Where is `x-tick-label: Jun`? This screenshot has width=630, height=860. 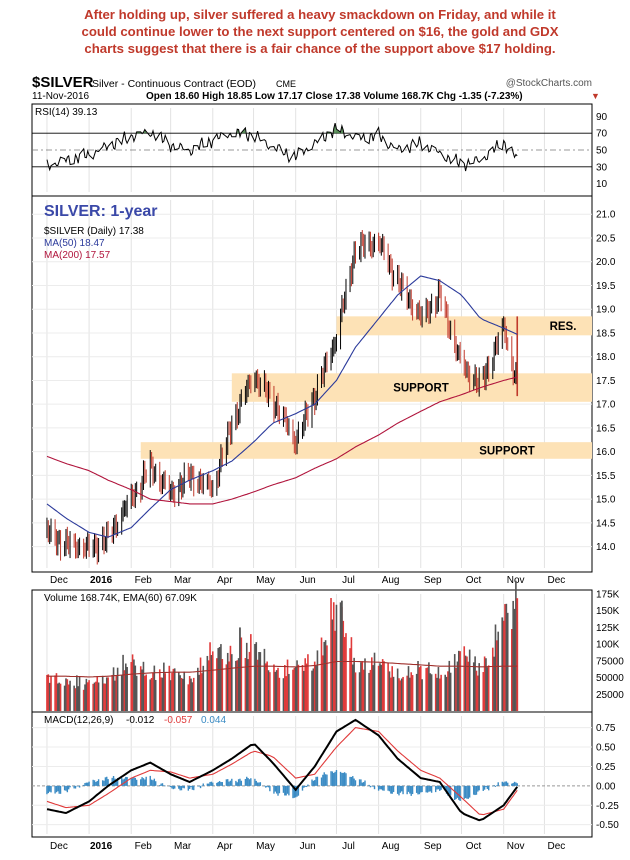
x-tick-label: Jun is located at coordinates (308, 580).